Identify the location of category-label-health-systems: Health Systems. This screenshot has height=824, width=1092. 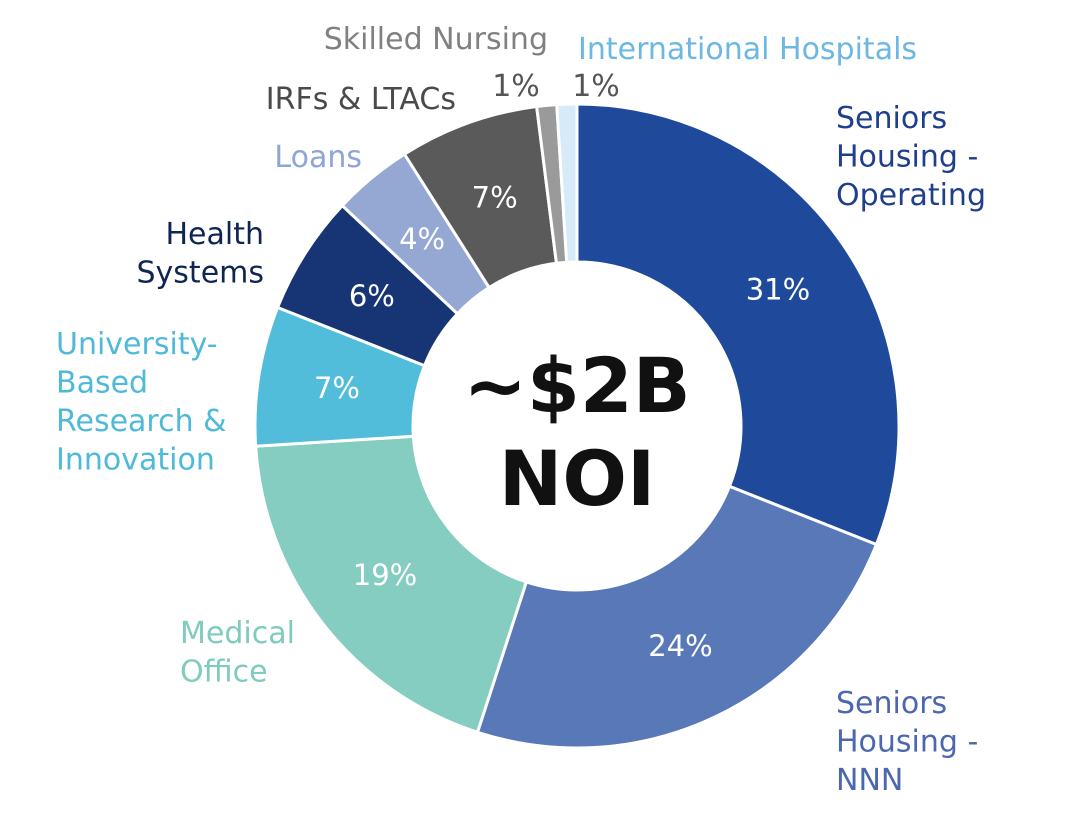
(201, 254).